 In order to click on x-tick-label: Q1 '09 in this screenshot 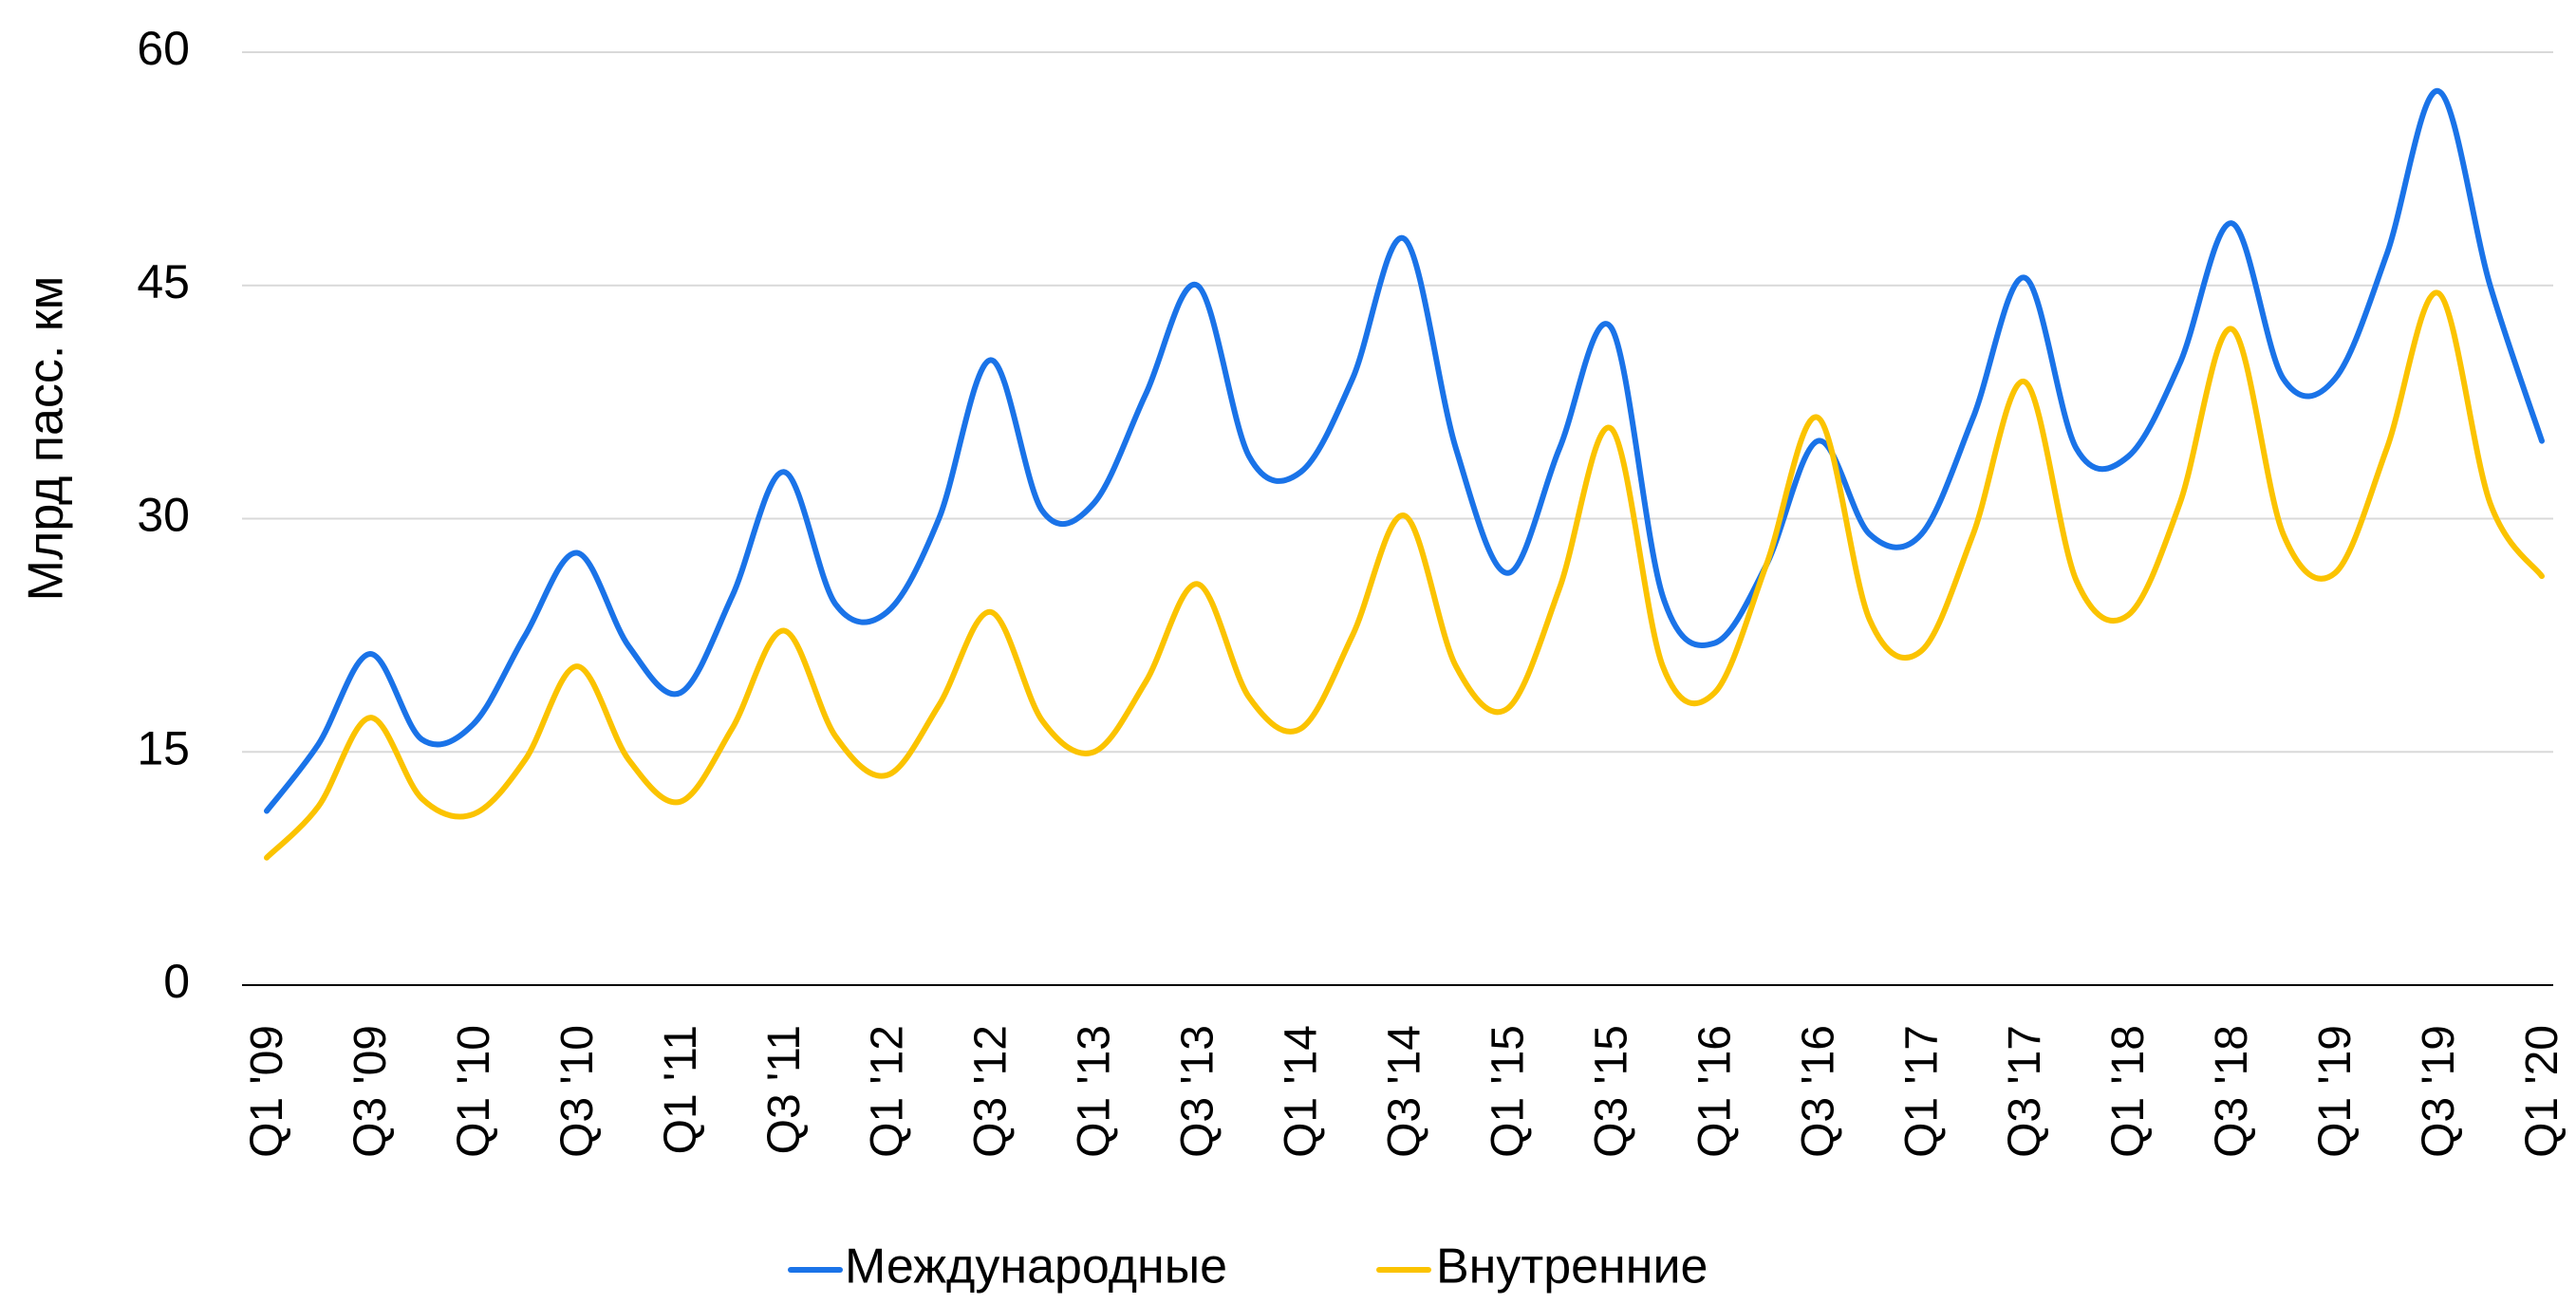, I will do `click(267, 1091)`.